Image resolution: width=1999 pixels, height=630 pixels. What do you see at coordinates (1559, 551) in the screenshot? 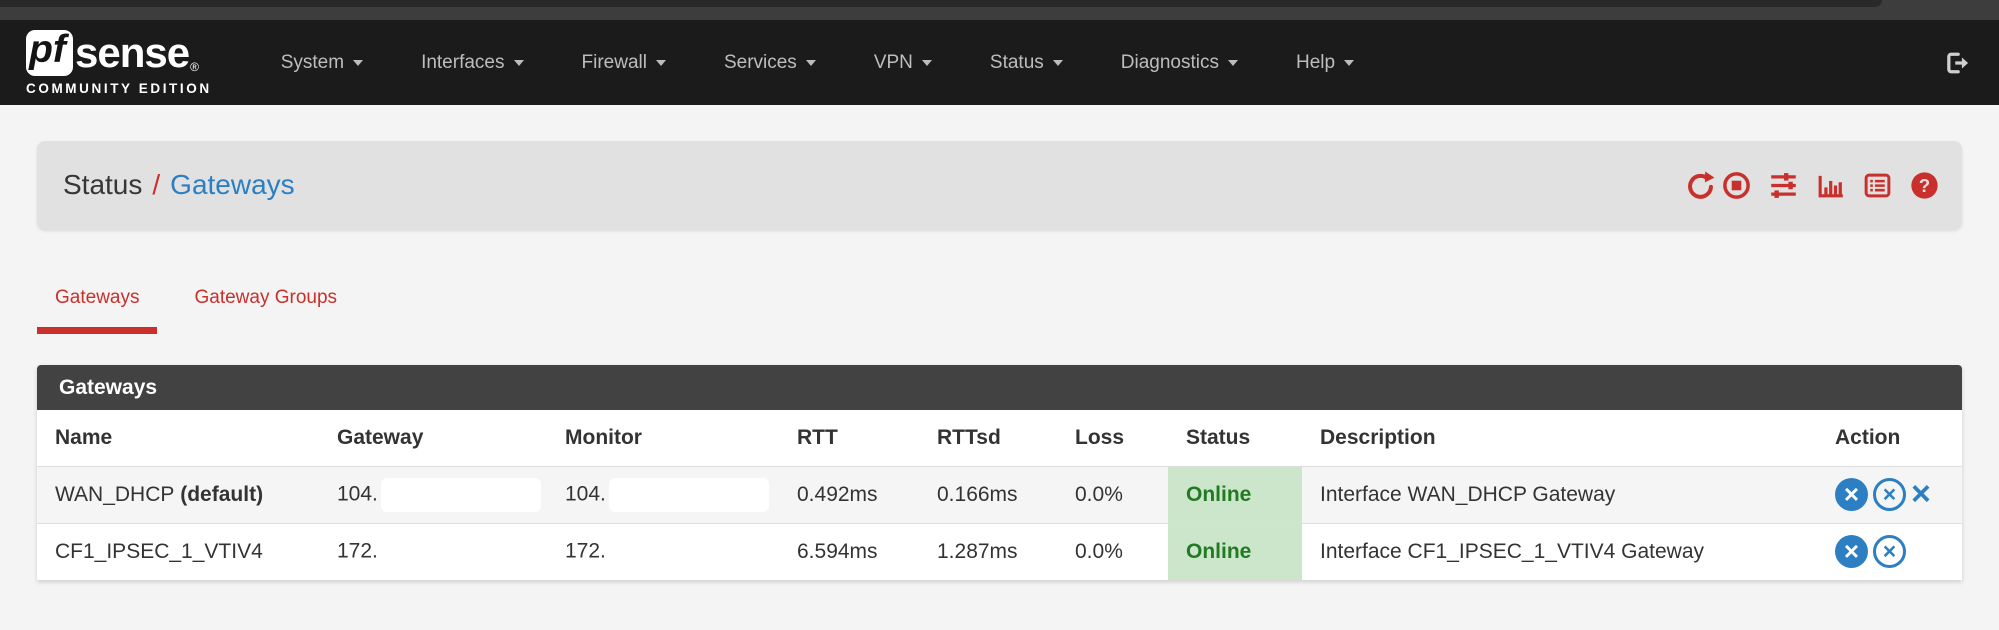
I see `description-cell: Interface CF1_IPSEC_1_VTIV4 Gateway` at bounding box center [1559, 551].